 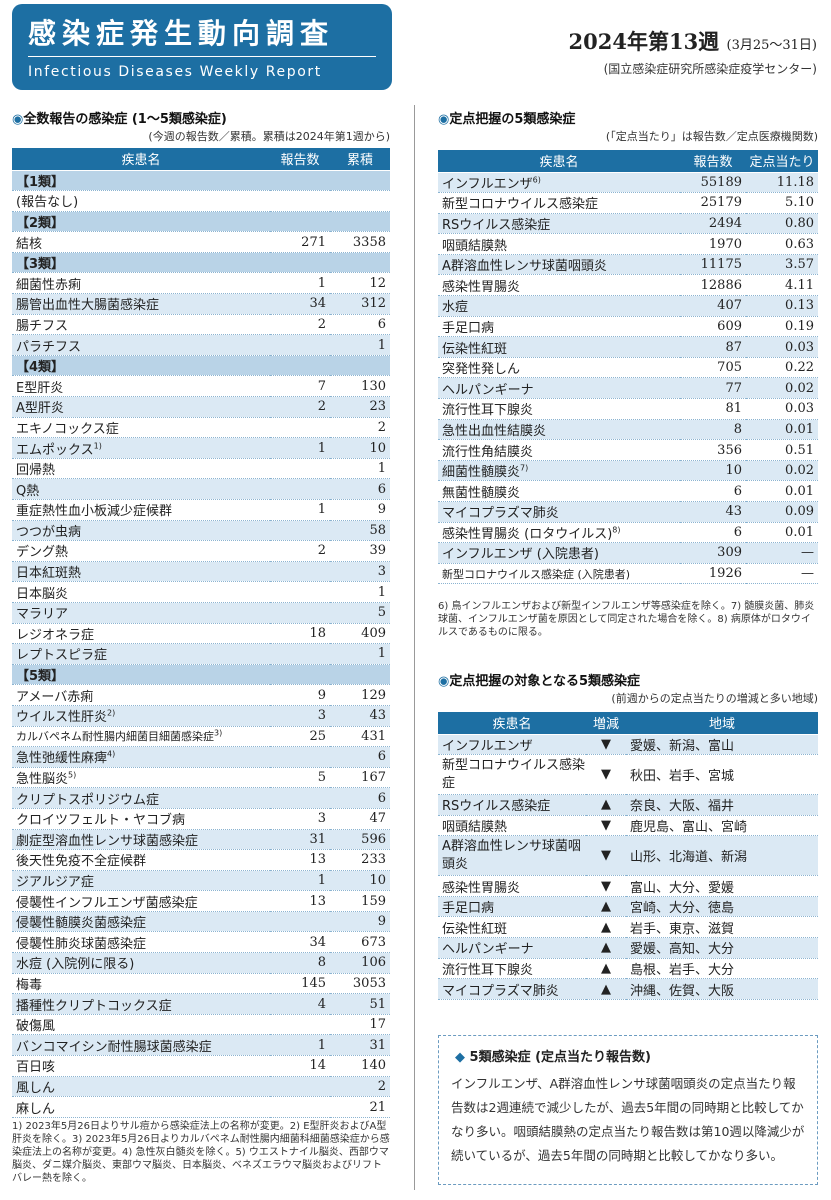 What do you see at coordinates (201, 407) in the screenshot?
I see `table-row: A型肝炎 2 23` at bounding box center [201, 407].